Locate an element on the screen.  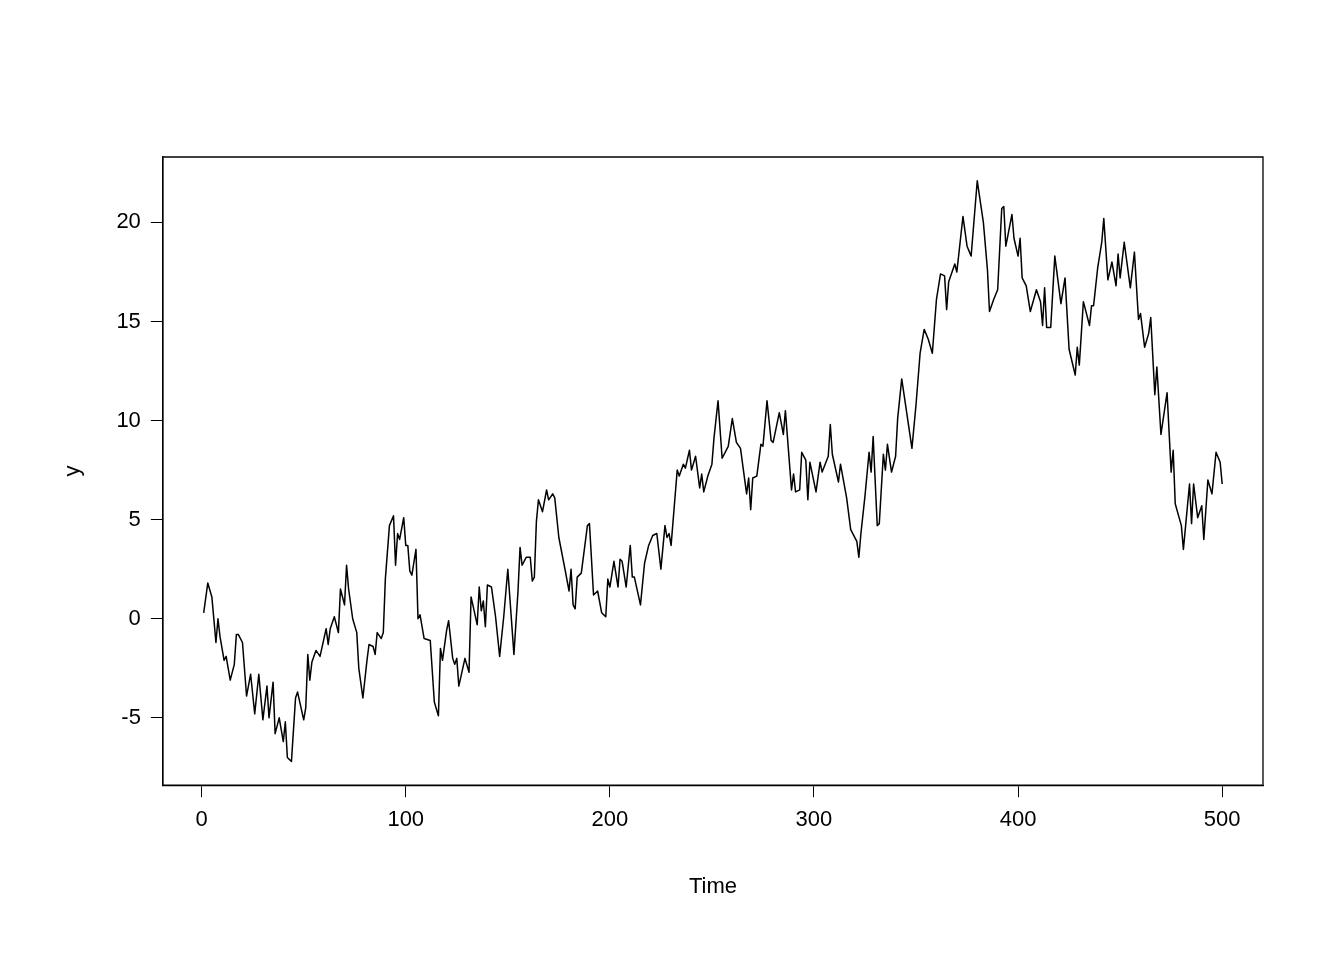
x-tick-label: 200 is located at coordinates (610, 819).